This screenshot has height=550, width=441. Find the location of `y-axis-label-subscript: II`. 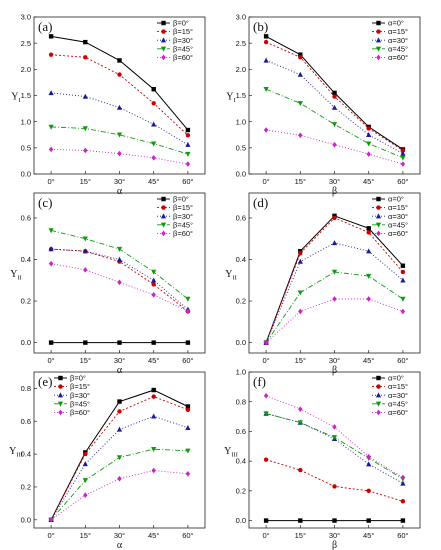

y-axis-label-subscript: II is located at coordinates (234, 278).